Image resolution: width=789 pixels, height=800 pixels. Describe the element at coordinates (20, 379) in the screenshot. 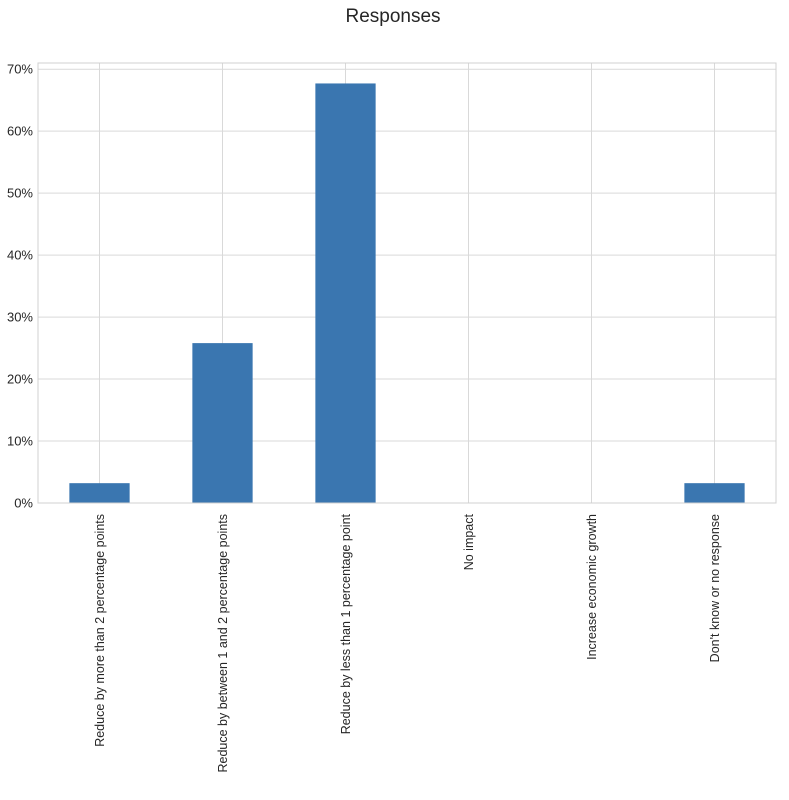

I see `y-tick-label: 20%` at that location.